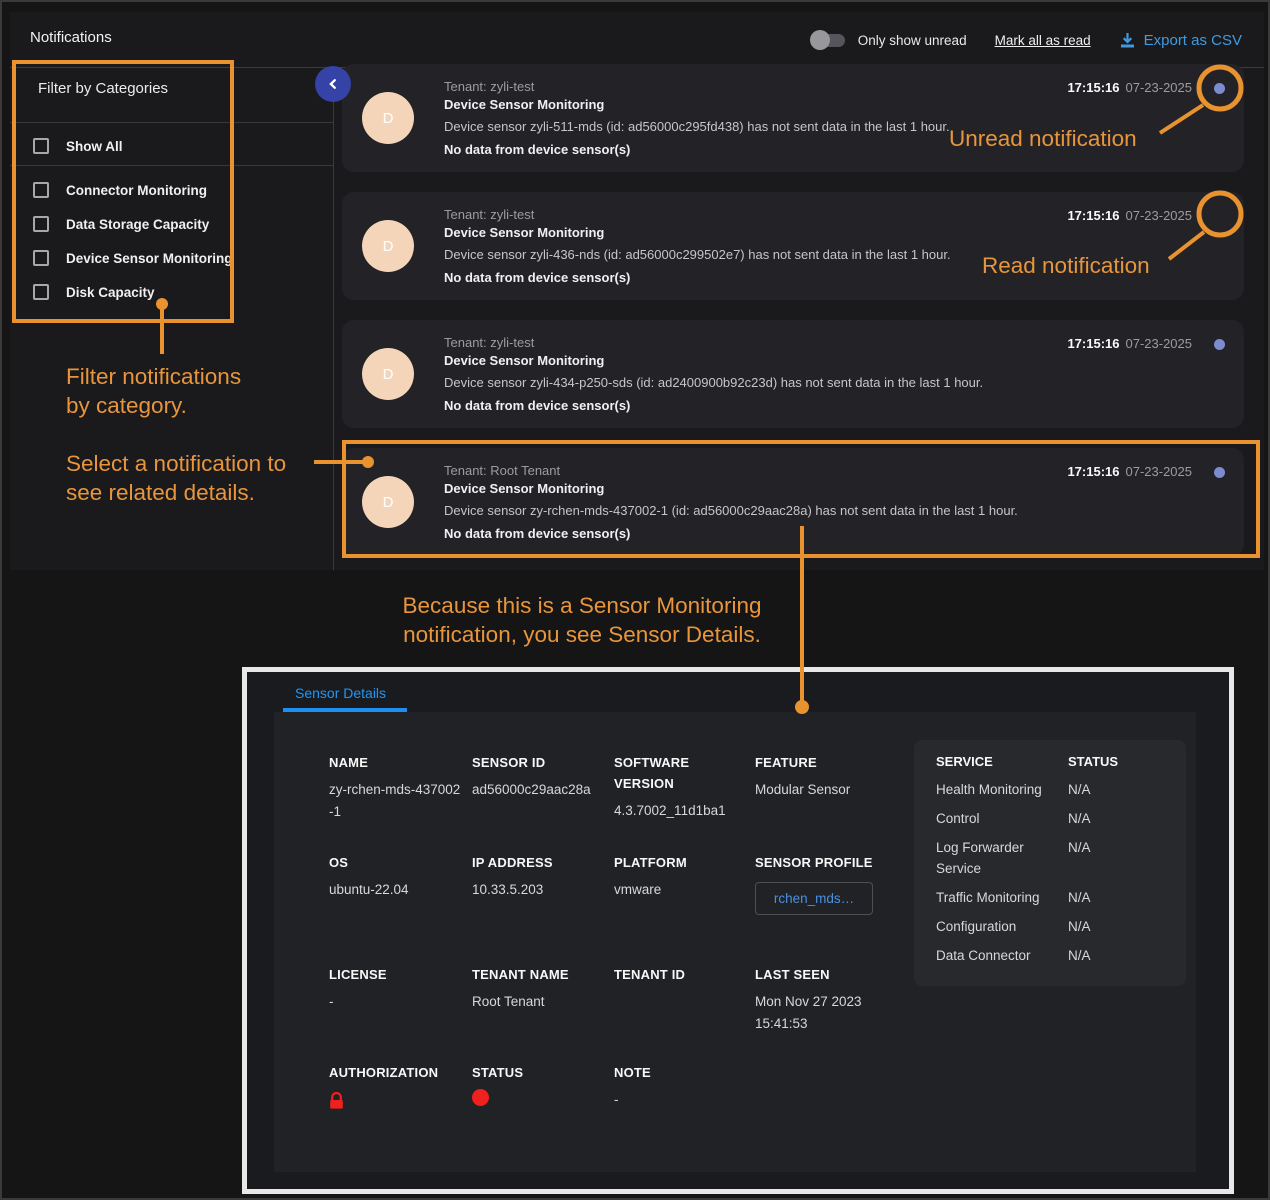 This screenshot has height=1200, width=1270. What do you see at coordinates (531, 776) in the screenshot?
I see `field-sensor-id: SENSOR ID ad56000c29aac28a` at bounding box center [531, 776].